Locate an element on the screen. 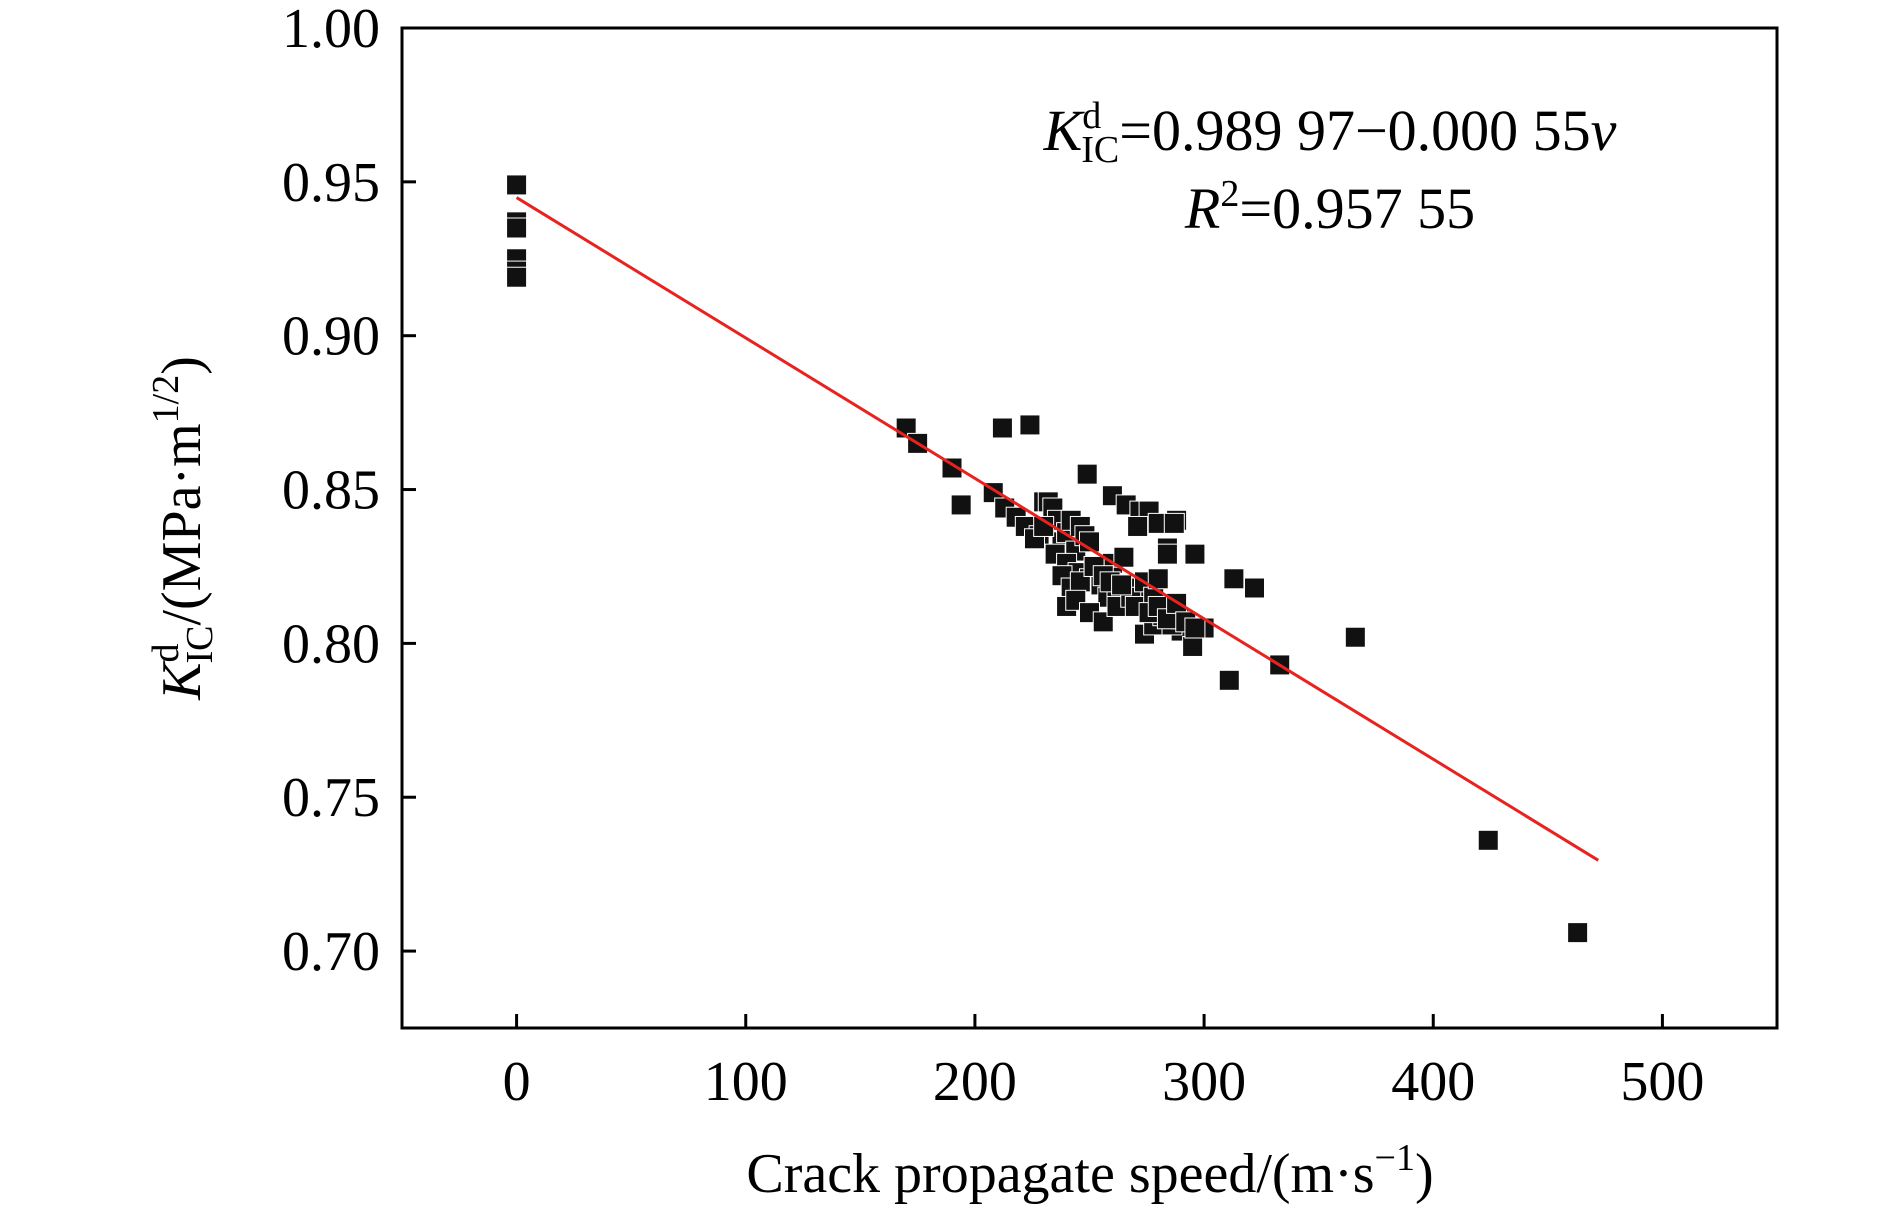 The image size is (1890, 1209). fit-equation: Kd IC=0.989 97−0.000 55v is located at coordinates (1330, 133).